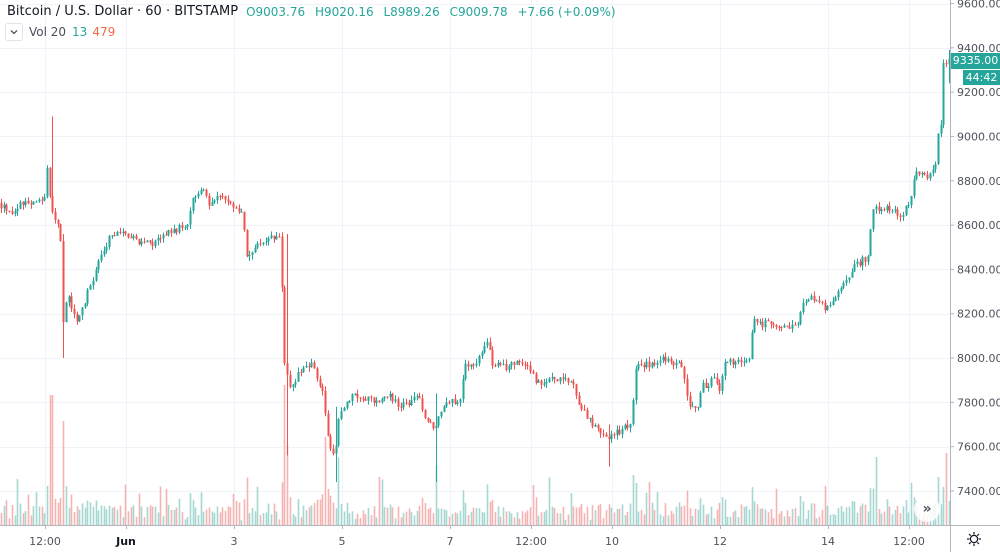 The height and width of the screenshot is (552, 1000). What do you see at coordinates (234, 541) in the screenshot?
I see `time-tick-label: 3` at bounding box center [234, 541].